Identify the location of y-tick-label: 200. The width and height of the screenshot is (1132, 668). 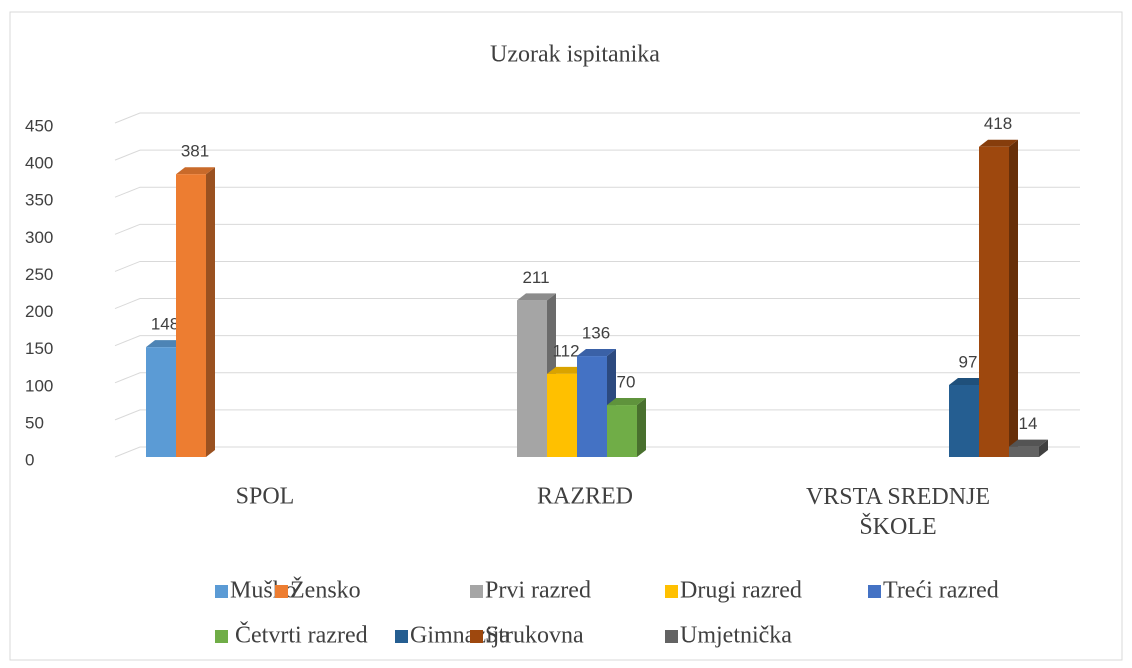
(39, 311).